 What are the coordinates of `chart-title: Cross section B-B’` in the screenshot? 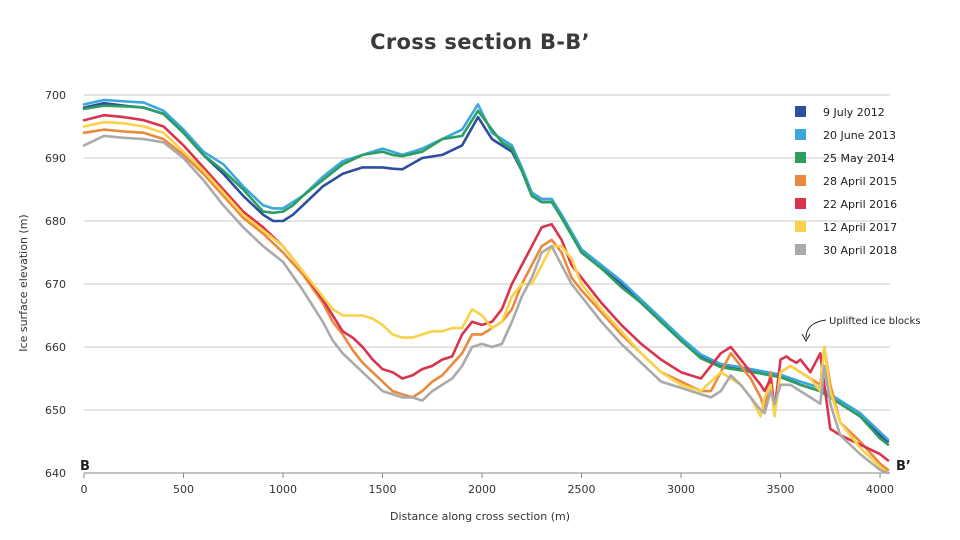 It's located at (480, 42).